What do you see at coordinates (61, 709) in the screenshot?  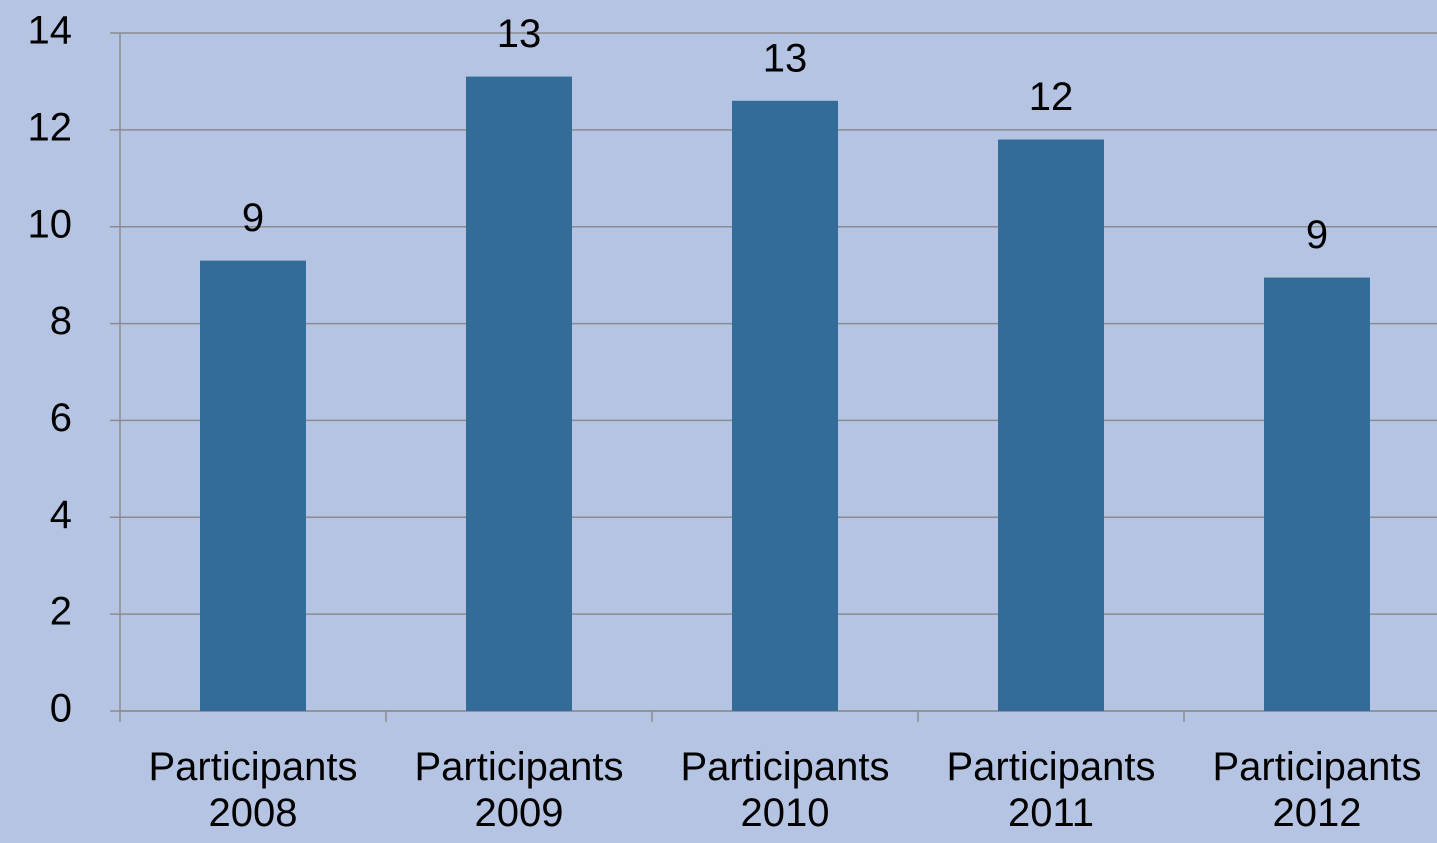 I see `y-tick-label: 0` at bounding box center [61, 709].